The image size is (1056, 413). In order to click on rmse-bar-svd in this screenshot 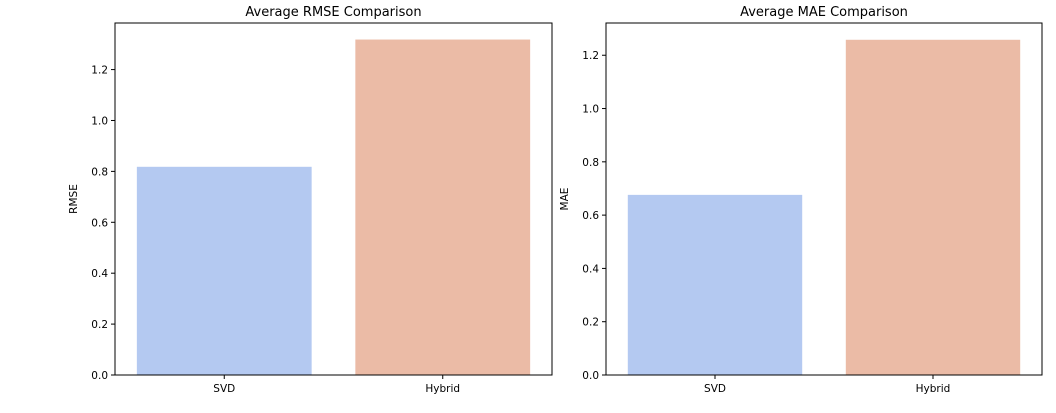, I will do `click(224, 270)`.